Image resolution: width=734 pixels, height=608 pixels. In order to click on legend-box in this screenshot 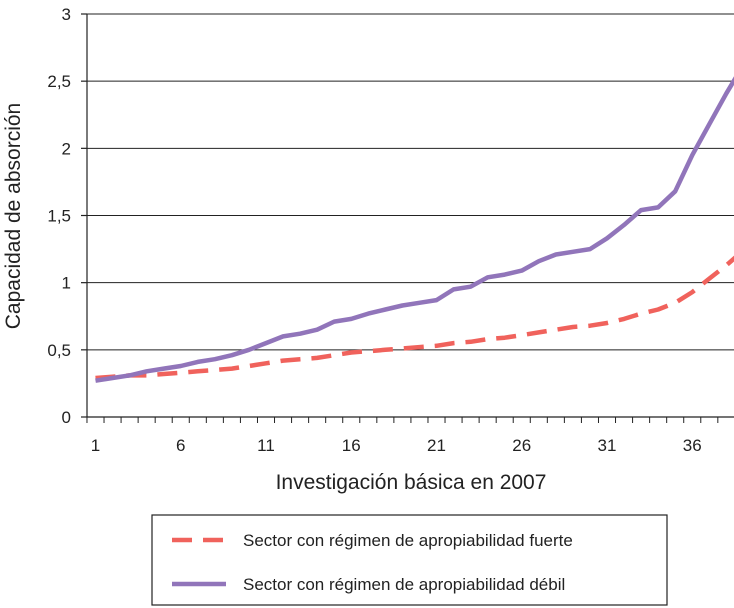, I will do `click(409, 560)`.